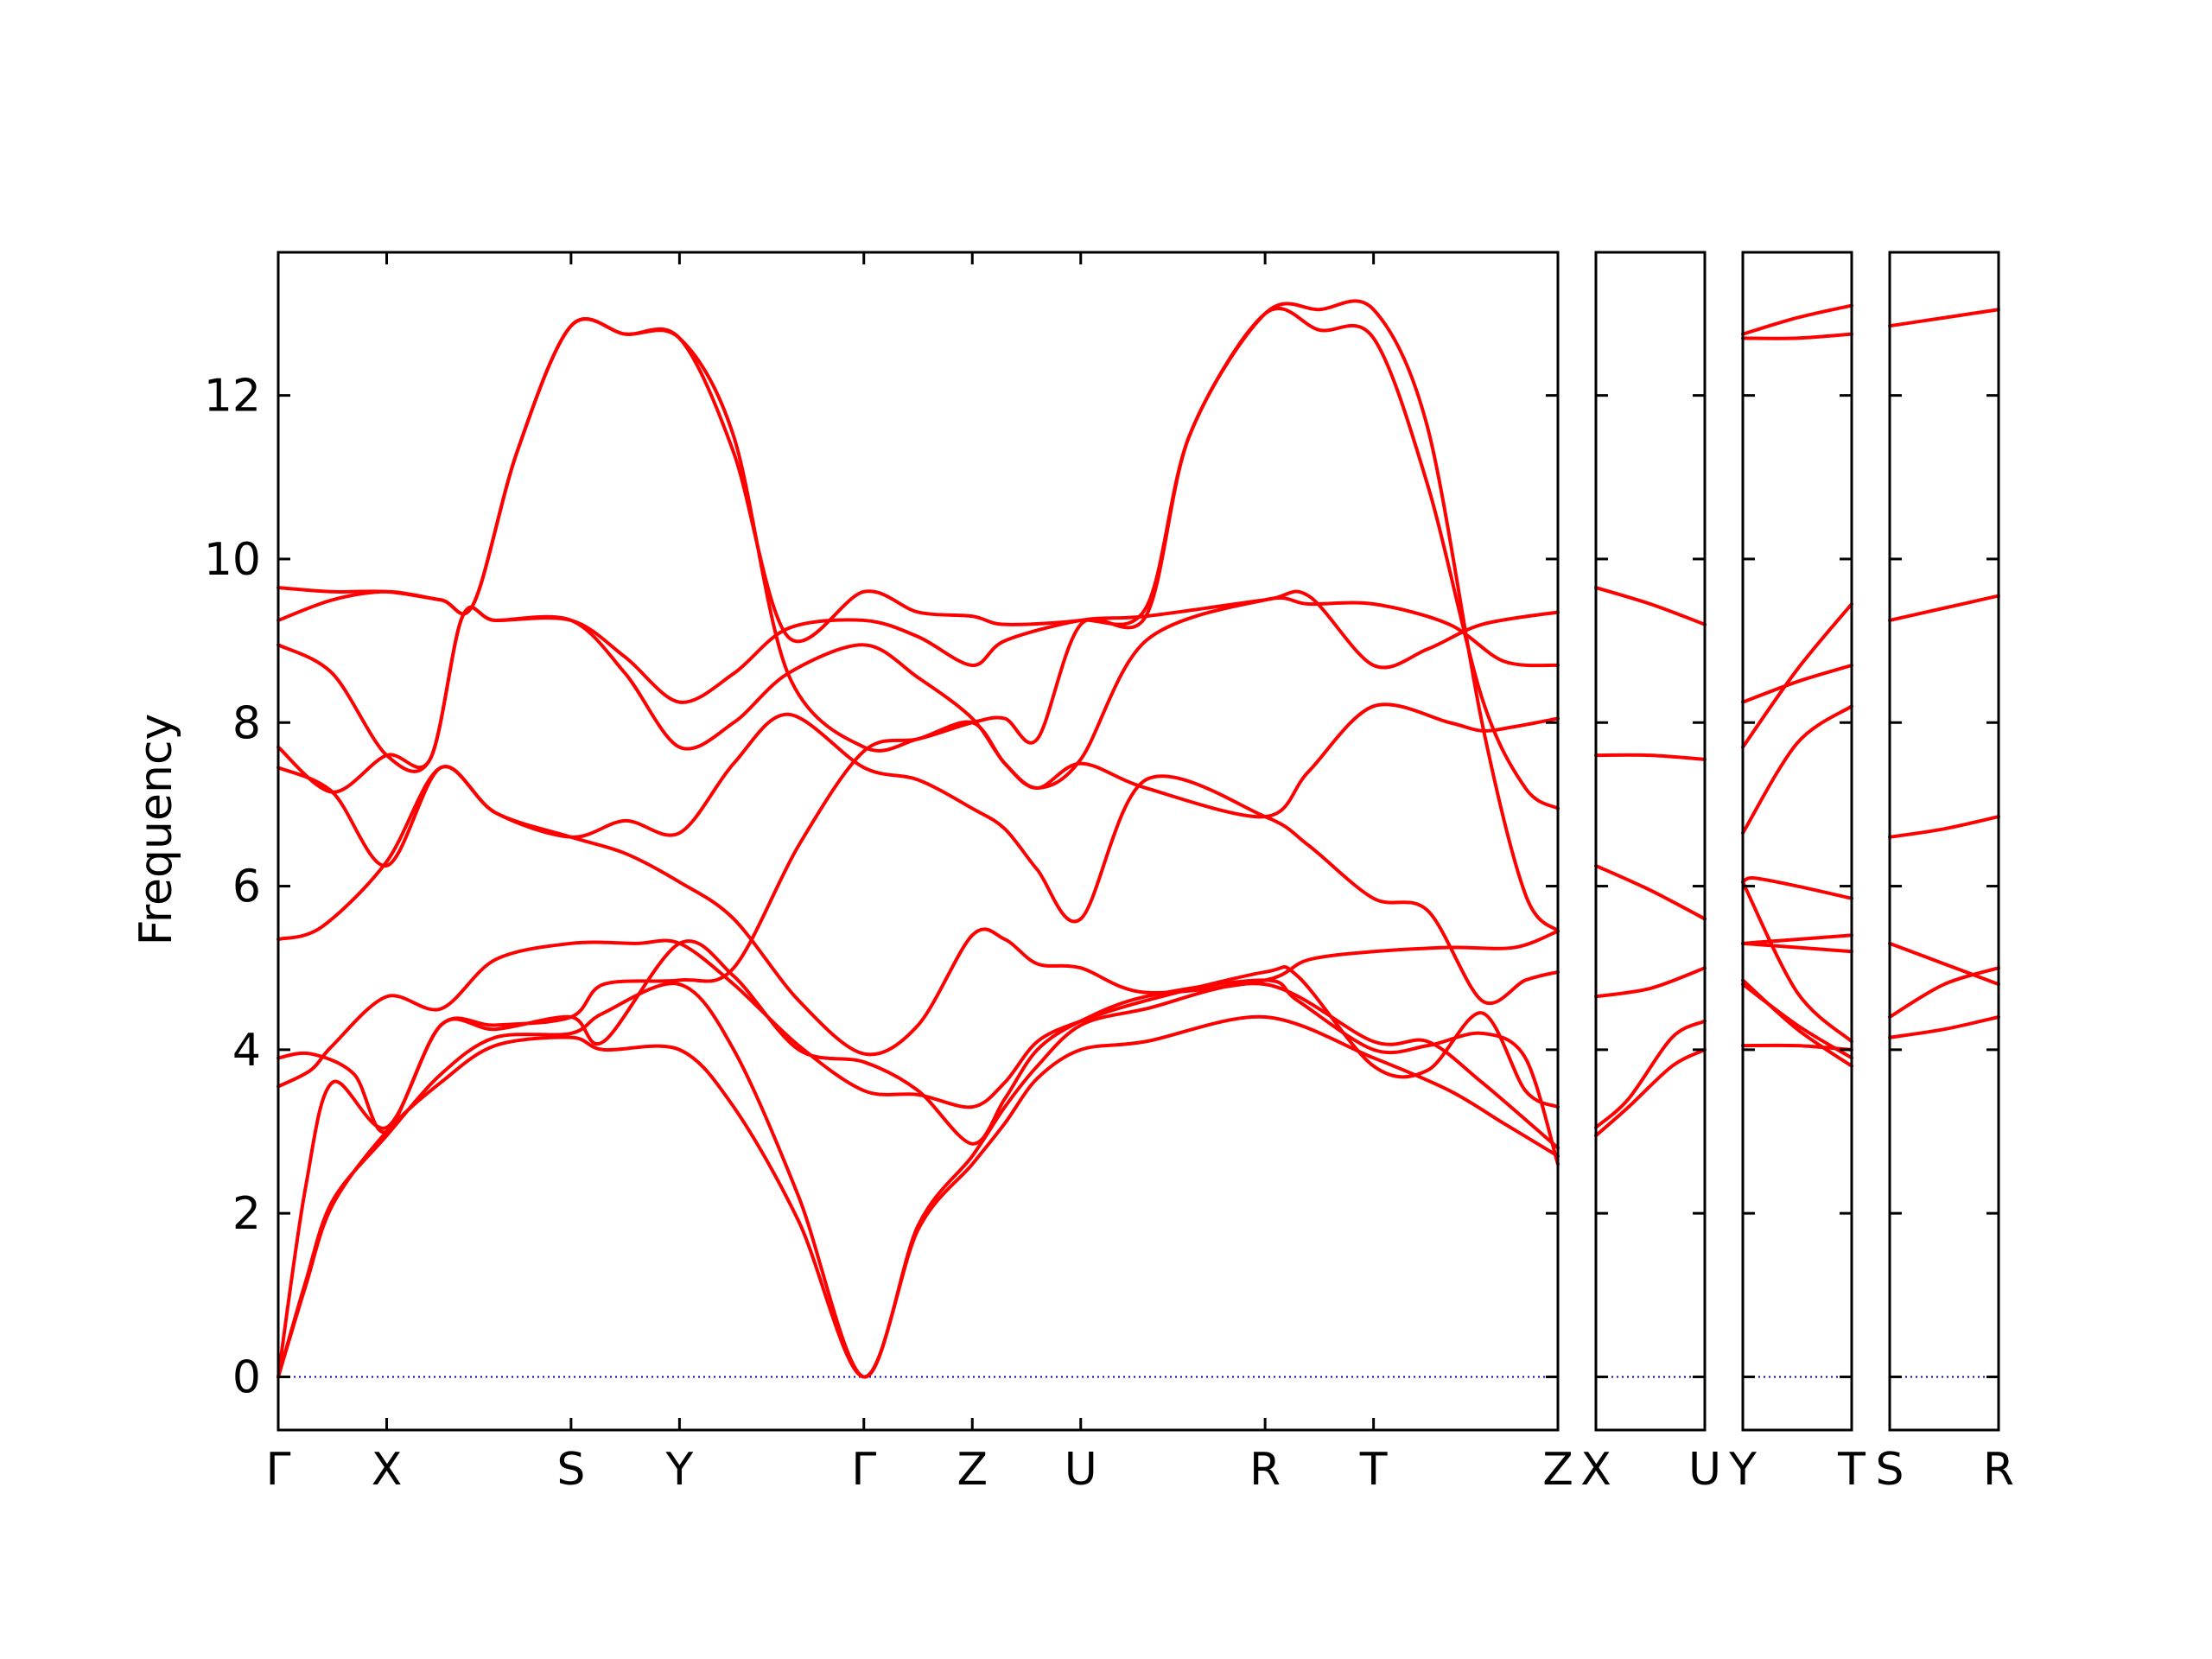 Image resolution: width=2212 pixels, height=1659 pixels. What do you see at coordinates (246, 887) in the screenshot?
I see `y-tick-label: 6` at bounding box center [246, 887].